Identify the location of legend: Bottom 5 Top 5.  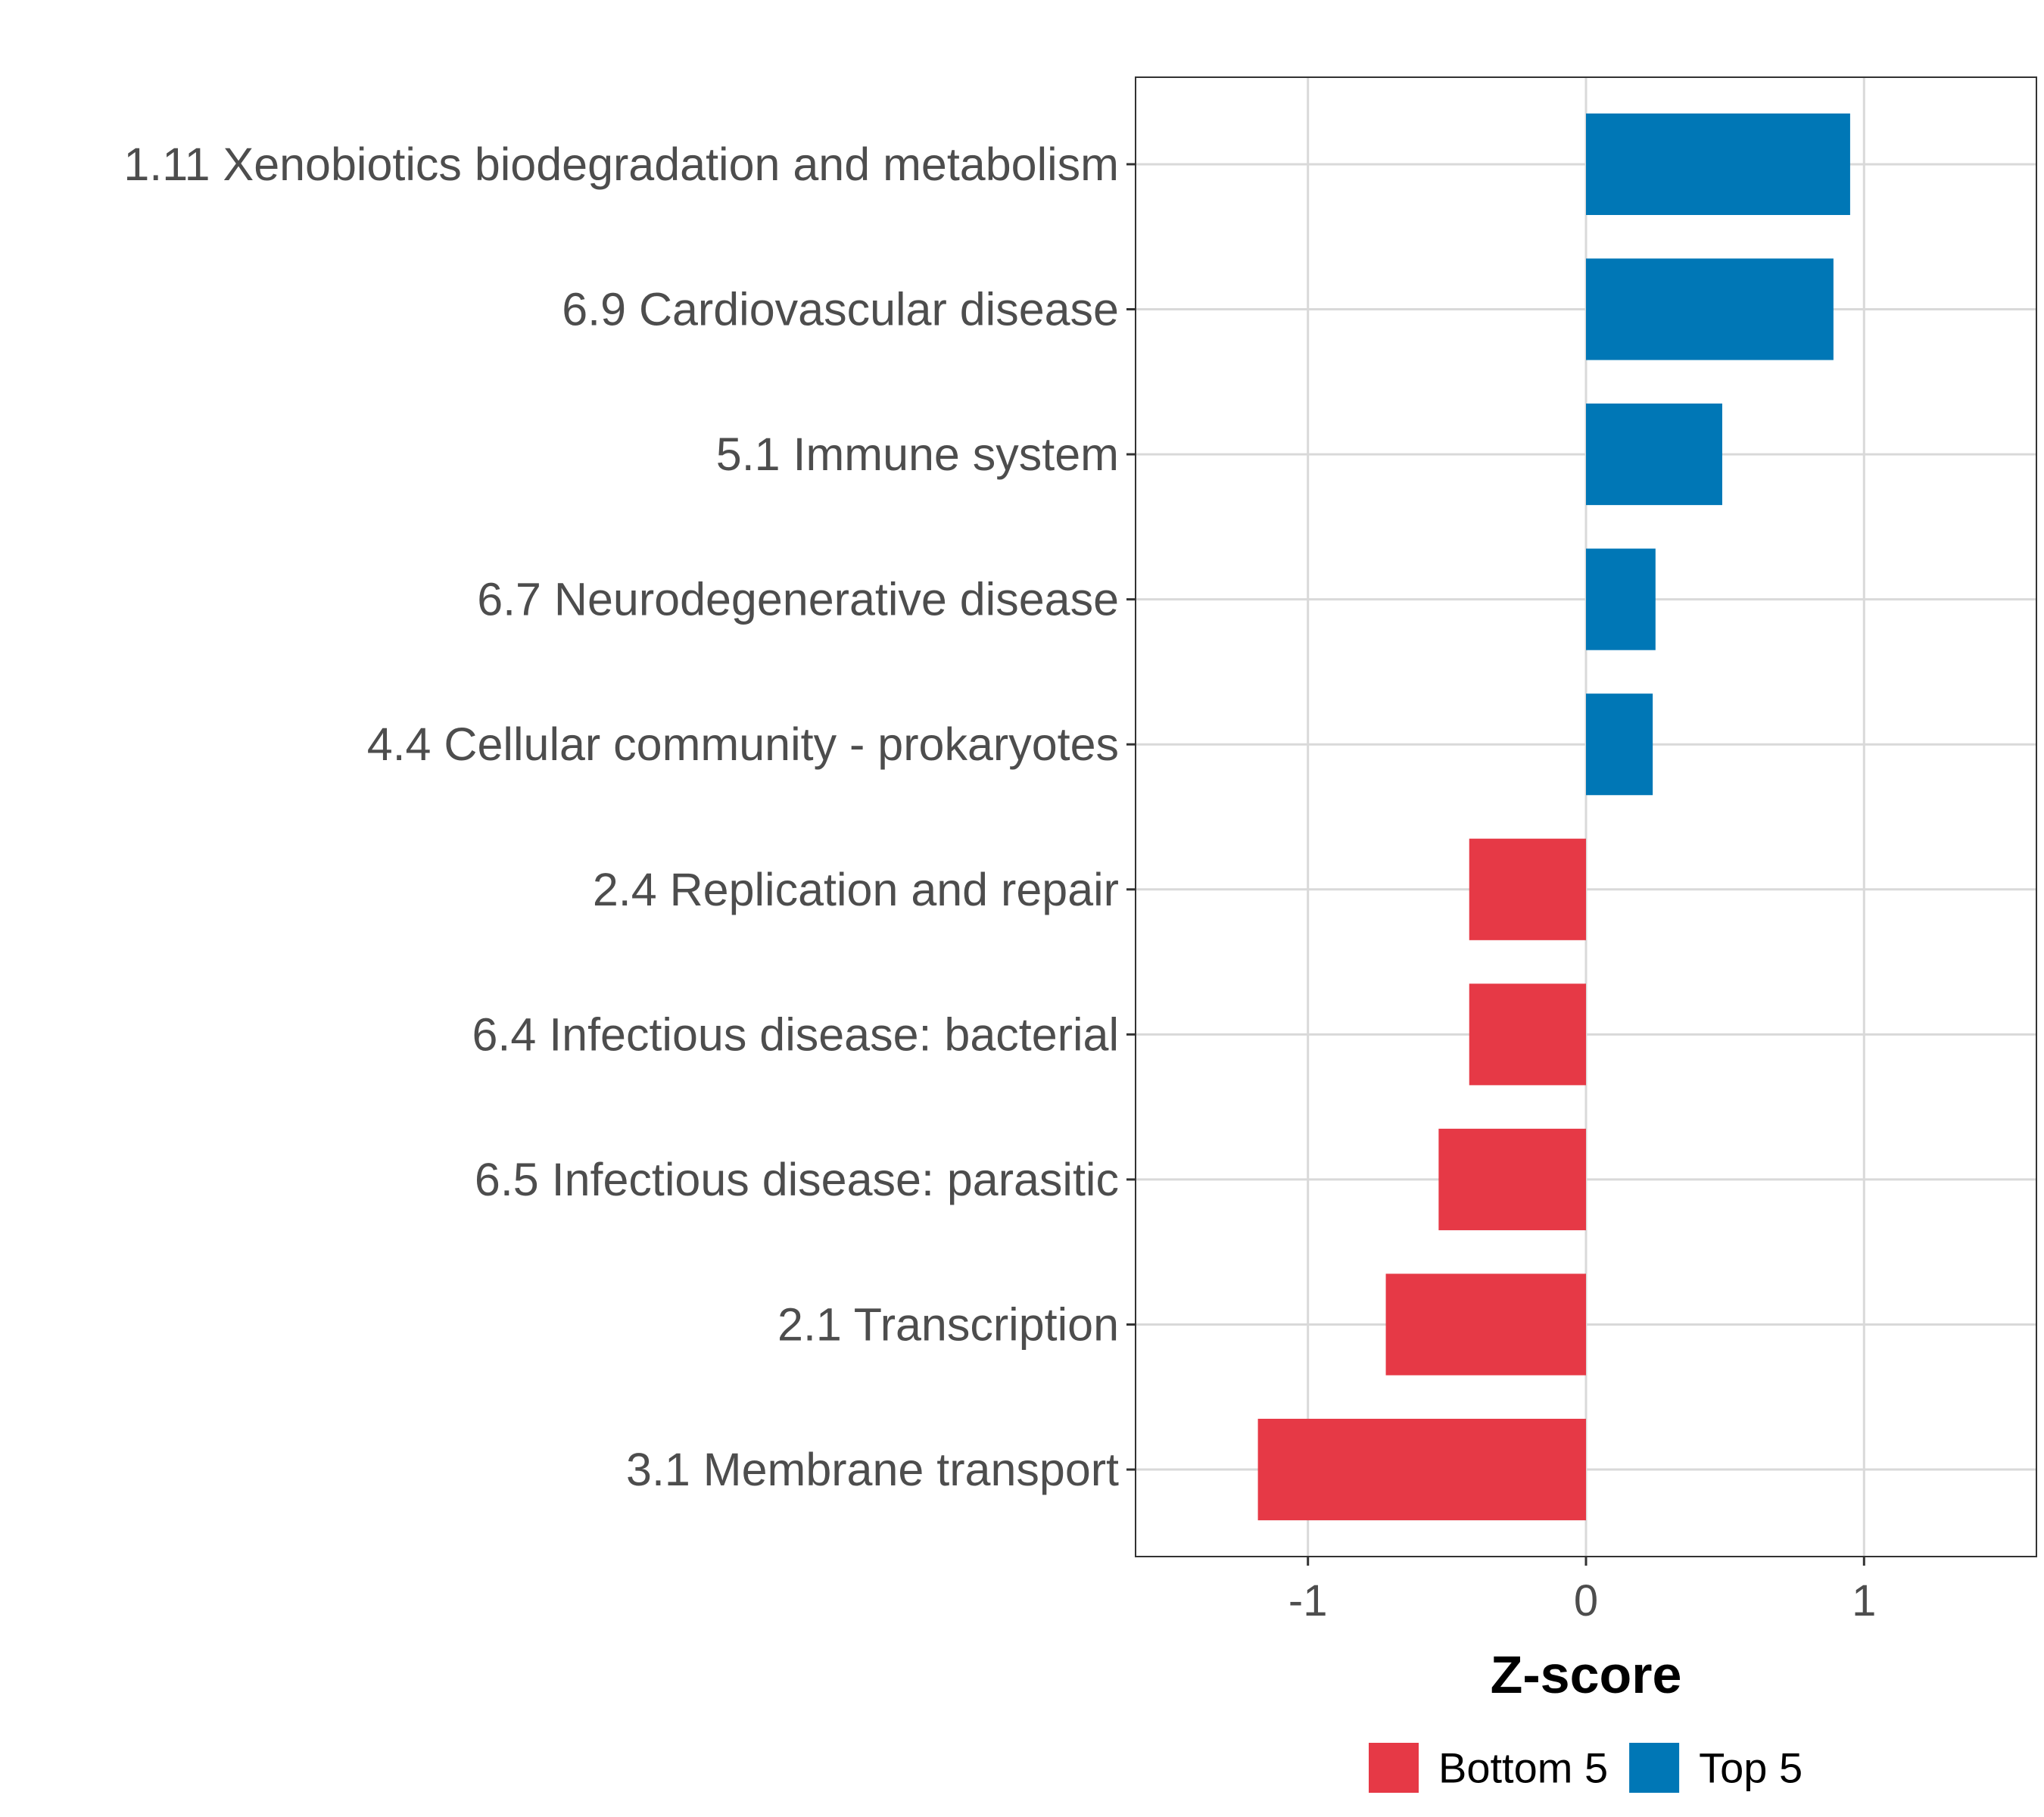
(1586, 1768).